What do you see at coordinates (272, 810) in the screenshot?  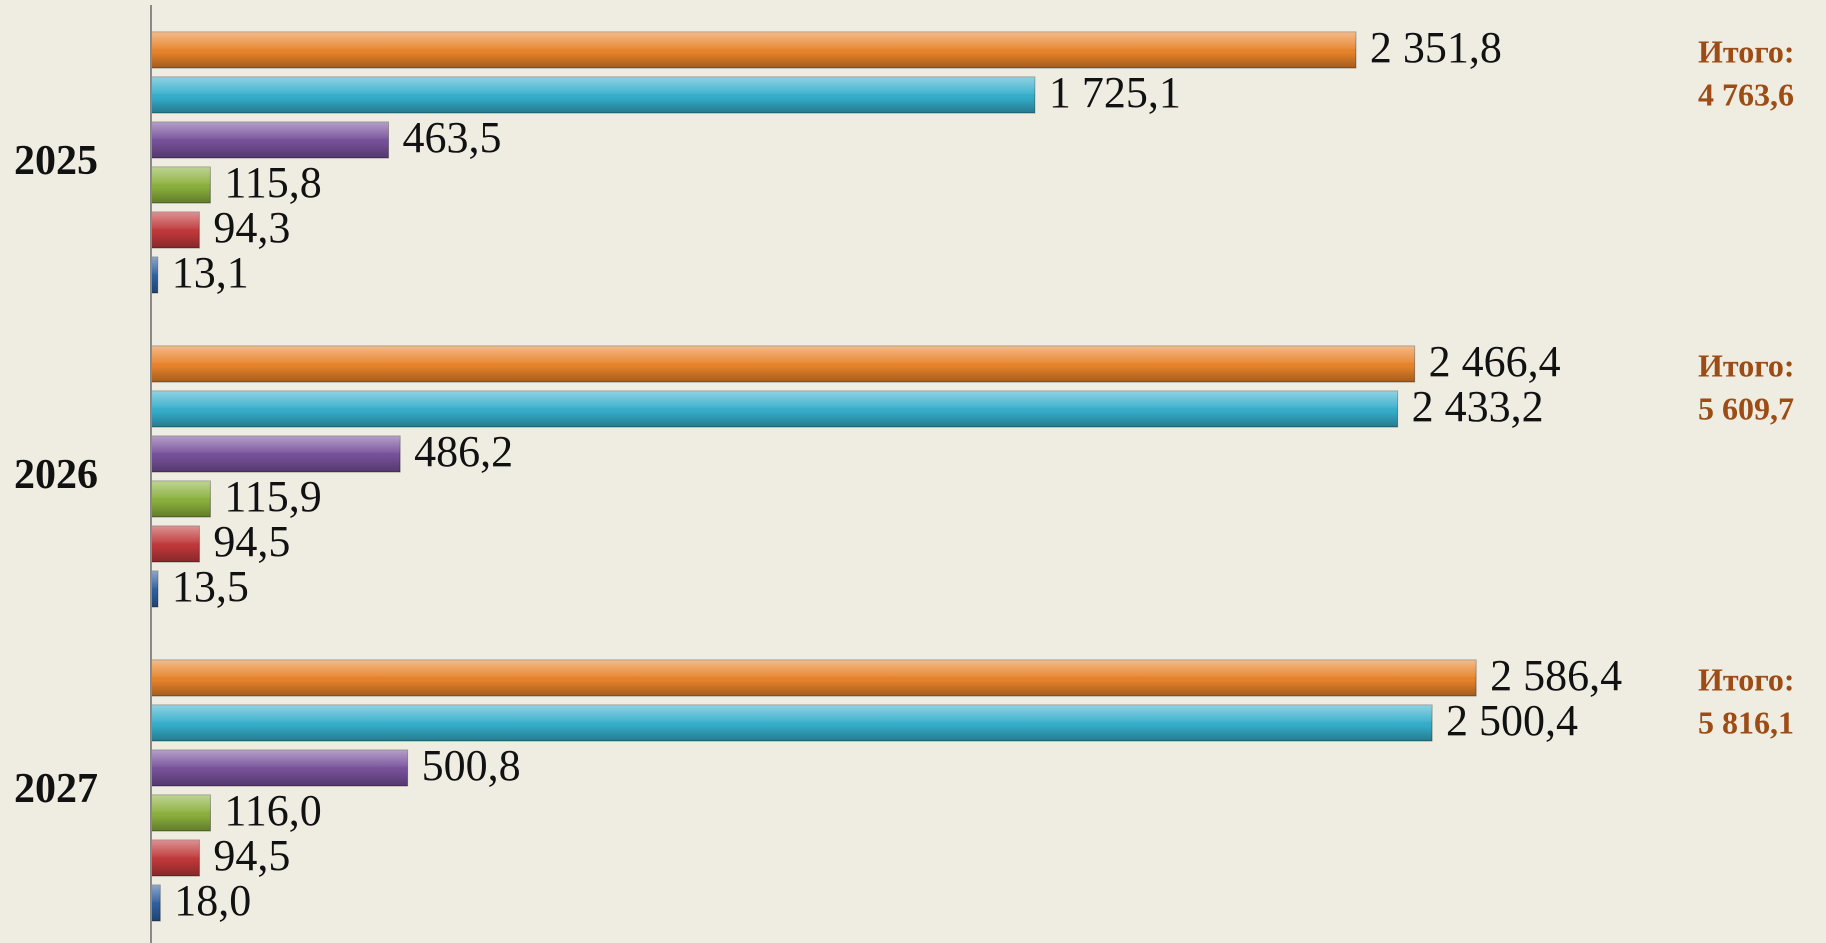 I see `value-label: 116,0` at bounding box center [272, 810].